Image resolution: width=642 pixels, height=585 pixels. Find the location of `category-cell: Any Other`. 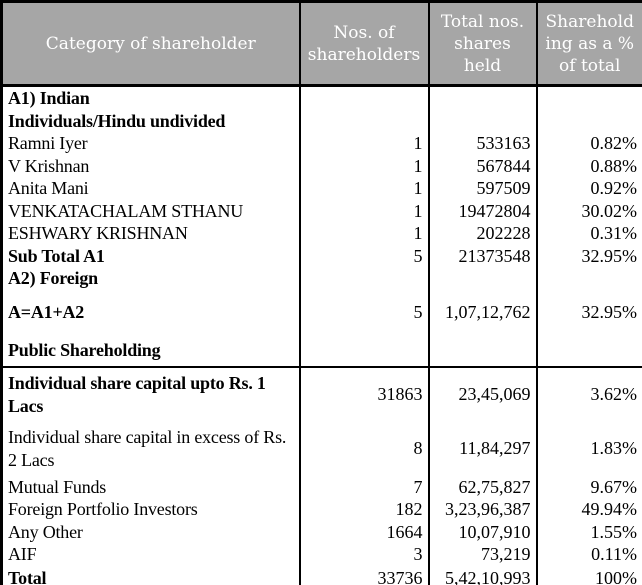

category-cell: Any Other is located at coordinates (45, 531).